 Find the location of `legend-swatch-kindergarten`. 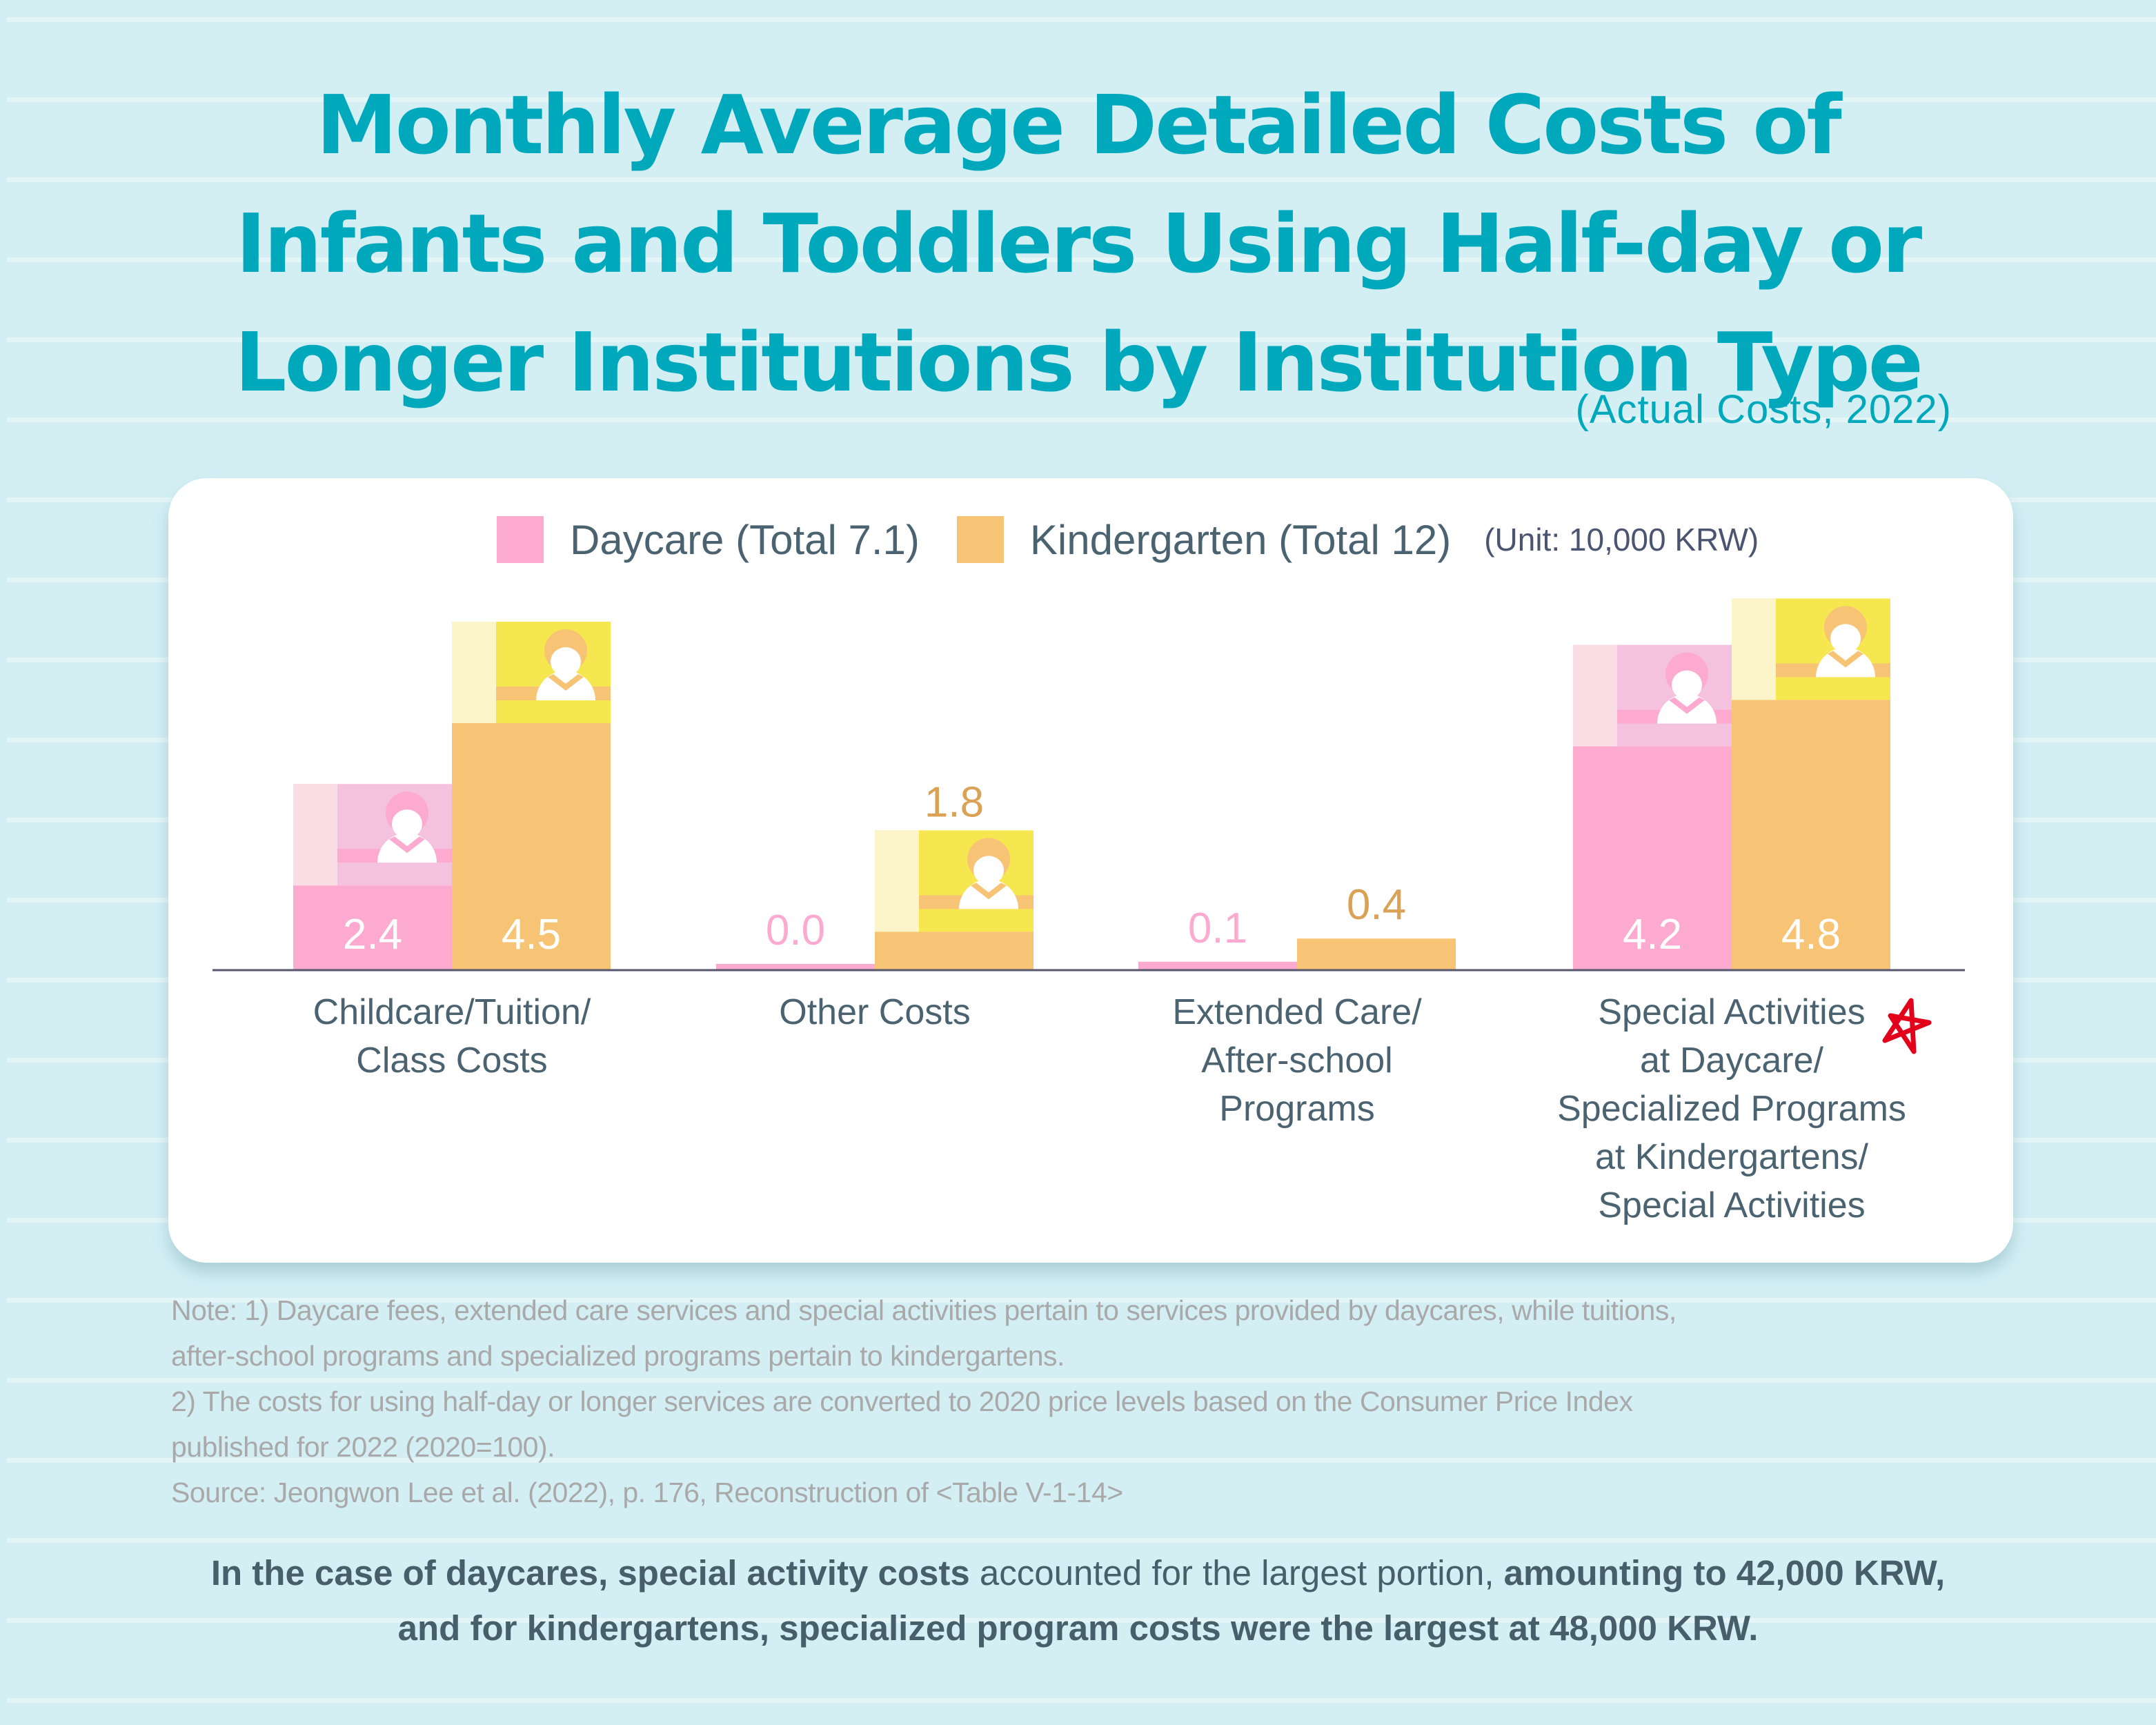

legend-swatch-kindergarten is located at coordinates (980, 539).